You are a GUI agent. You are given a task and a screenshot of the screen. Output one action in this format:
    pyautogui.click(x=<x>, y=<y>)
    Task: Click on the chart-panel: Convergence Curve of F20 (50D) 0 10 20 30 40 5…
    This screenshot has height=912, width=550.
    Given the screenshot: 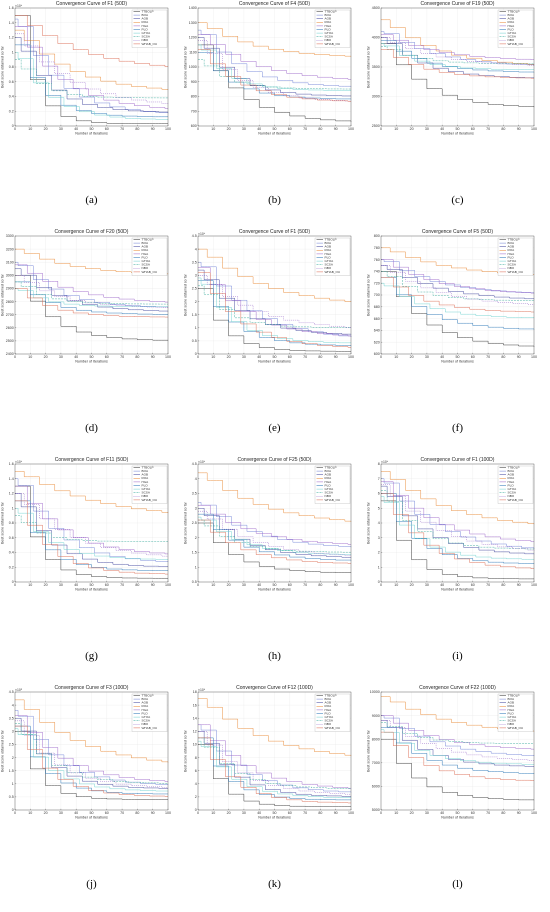 What is the action you would take?
    pyautogui.click(x=91, y=342)
    